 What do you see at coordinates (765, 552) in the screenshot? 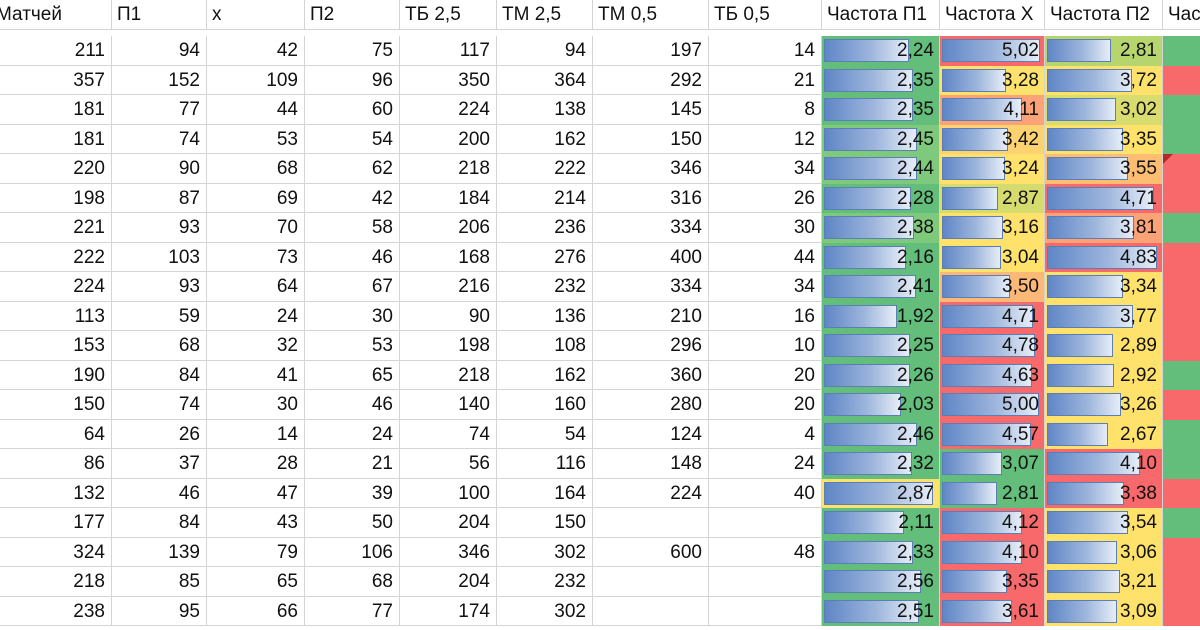
I see `cell-tb05: 48` at bounding box center [765, 552].